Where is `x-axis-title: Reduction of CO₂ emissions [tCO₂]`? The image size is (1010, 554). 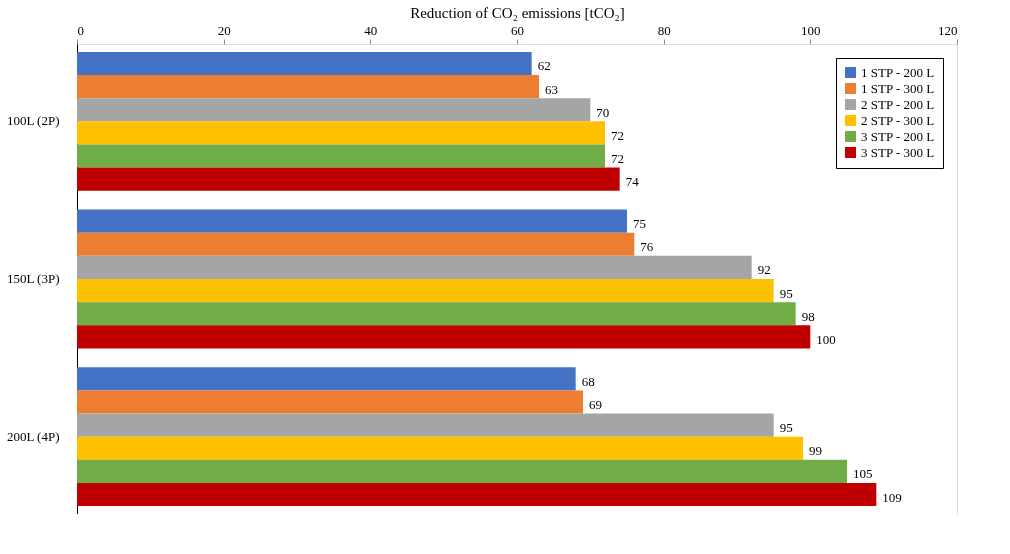 x-axis-title: Reduction of CO₂ emissions [tCO₂] is located at coordinates (517, 12).